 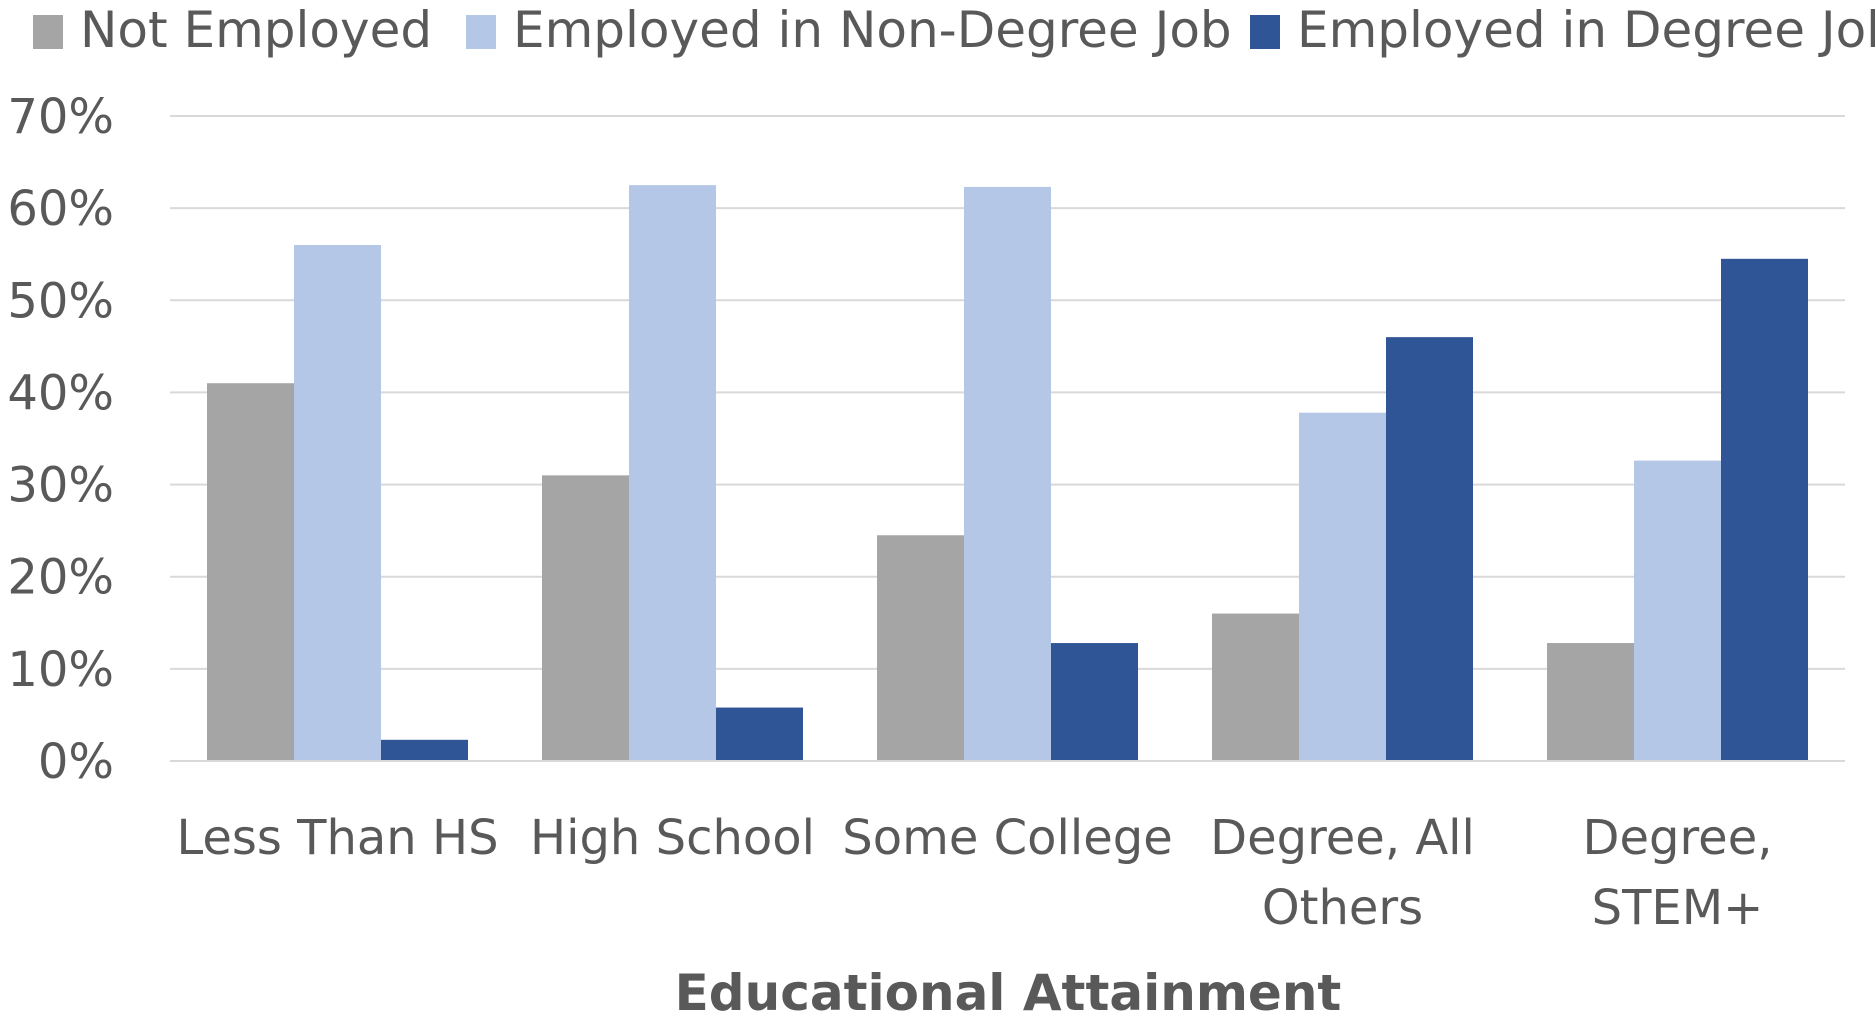 What do you see at coordinates (1007, 838) in the screenshot?
I see `x-tick-label: Some College` at bounding box center [1007, 838].